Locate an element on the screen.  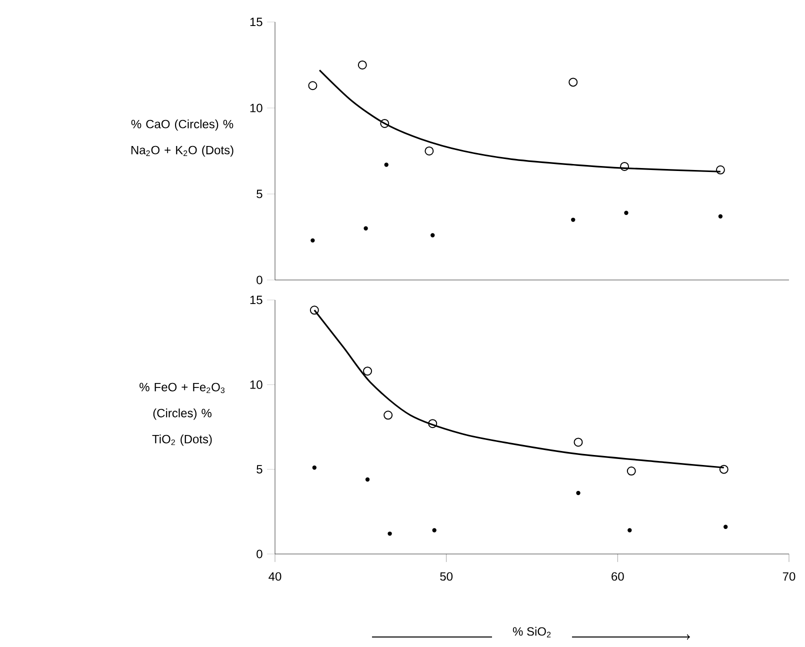
x-axis-title: % SiO$_{2}$ is located at coordinates (531, 632).